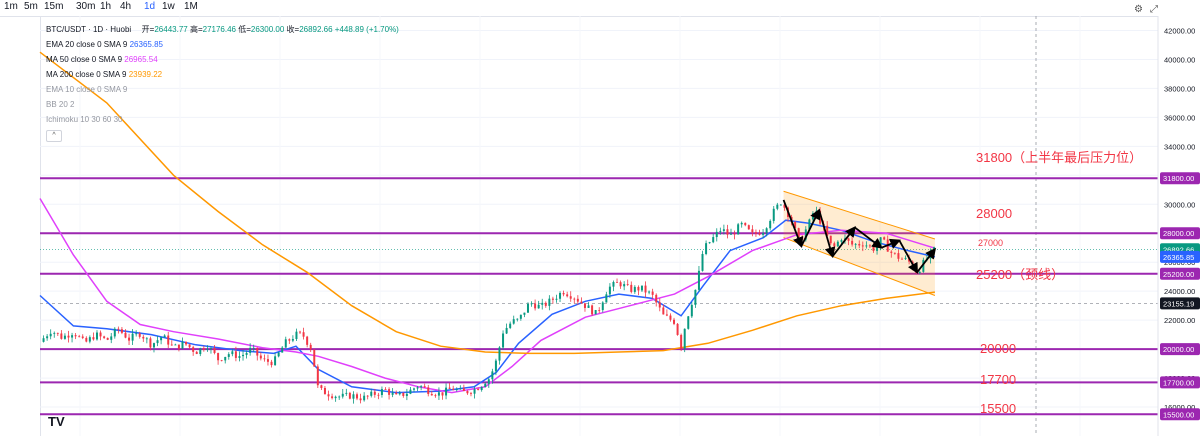 This screenshot has width=1200, height=436. I want to click on legend-collapse-button: ^, so click(54, 136).